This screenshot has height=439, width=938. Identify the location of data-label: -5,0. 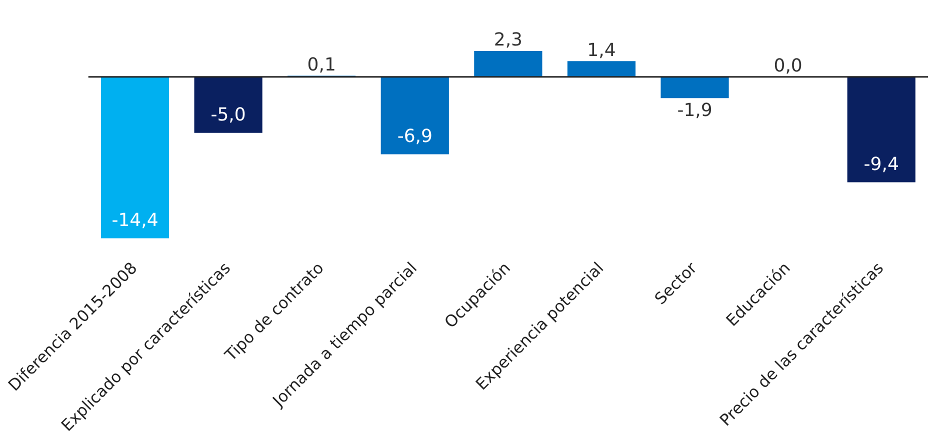
(228, 115).